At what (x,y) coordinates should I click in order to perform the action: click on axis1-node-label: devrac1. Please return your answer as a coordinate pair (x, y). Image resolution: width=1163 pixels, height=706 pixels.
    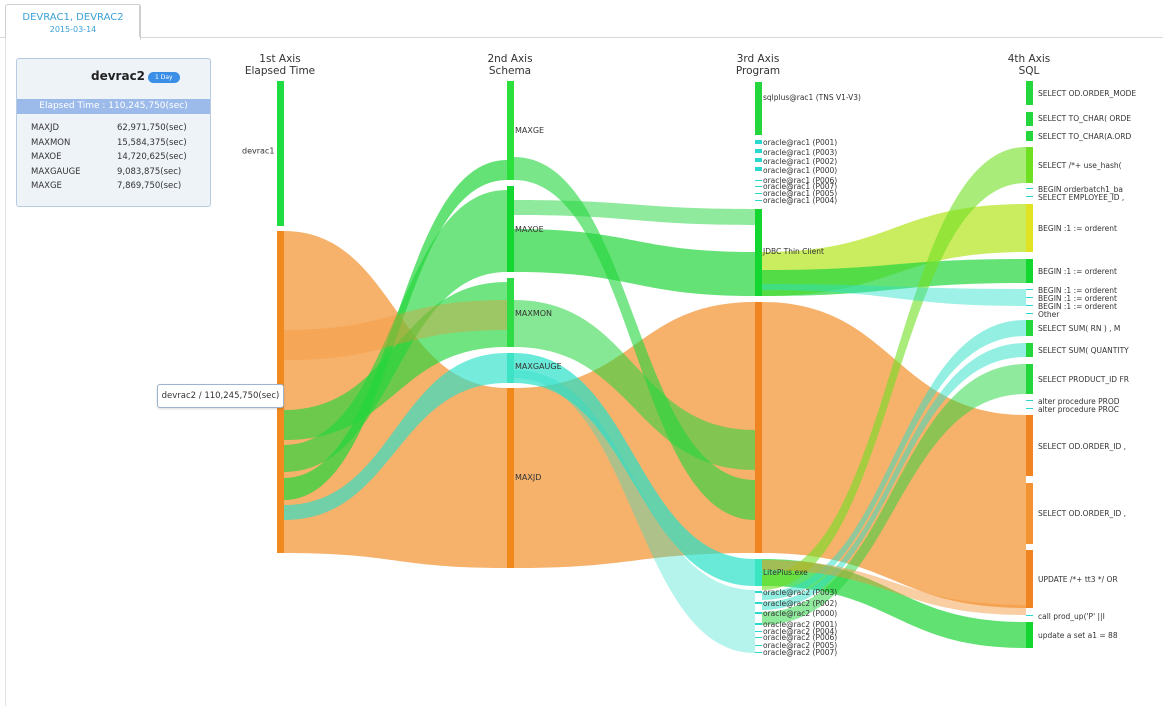
    Looking at the image, I should click on (258, 151).